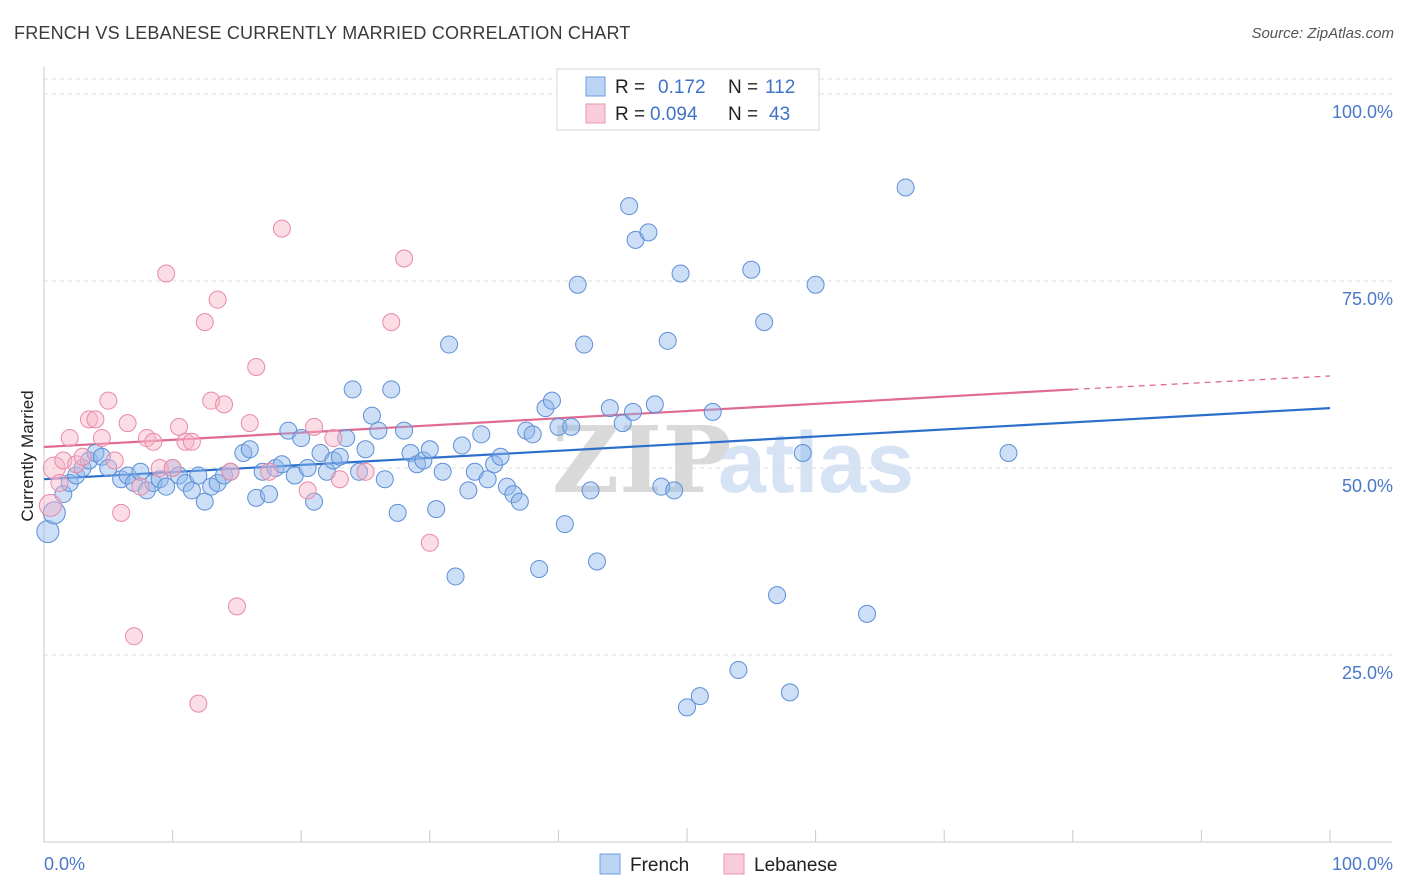 The width and height of the screenshot is (1406, 892). I want to click on series-legend-label-french: French, so click(659, 865).